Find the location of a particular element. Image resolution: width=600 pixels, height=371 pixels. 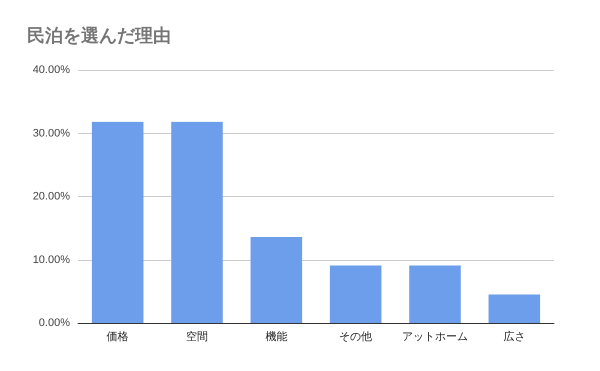

x-tick-label: アットホーム is located at coordinates (435, 336).